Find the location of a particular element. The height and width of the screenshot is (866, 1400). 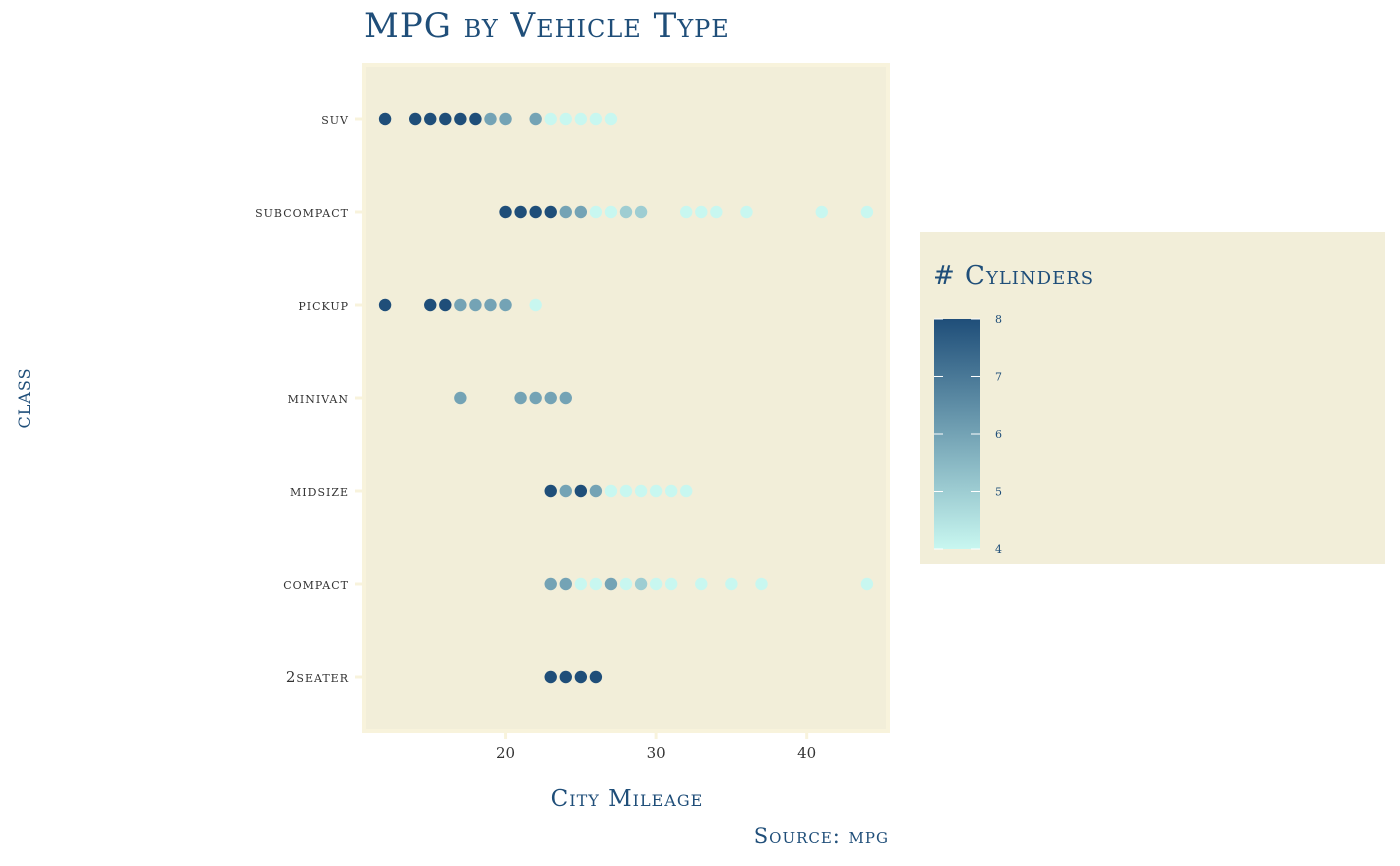

x-axis: 20 30 40 is located at coordinates (656, 747).